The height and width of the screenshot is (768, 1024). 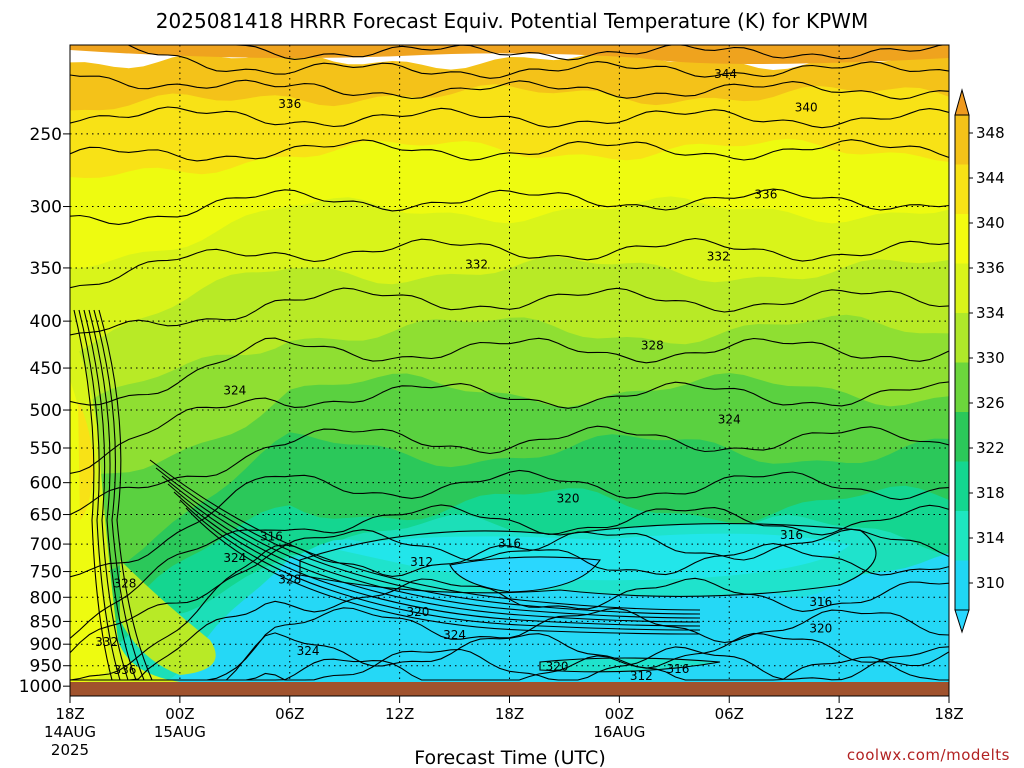 I want to click on y-tick-label: 850, so click(x=46, y=622).